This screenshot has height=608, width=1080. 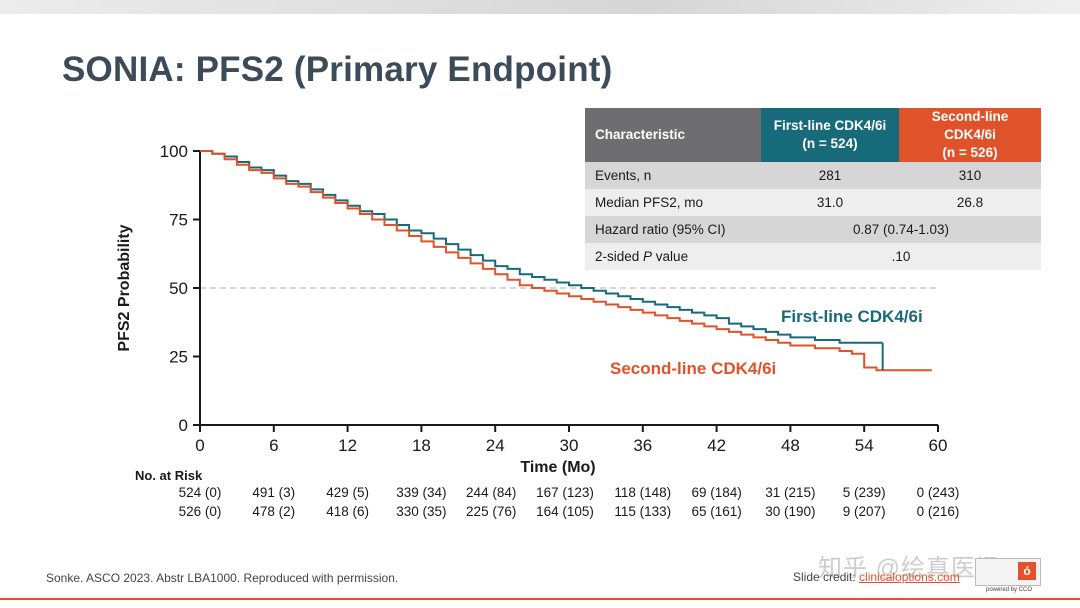 What do you see at coordinates (174, 151) in the screenshot?
I see `y-tick-label: 100` at bounding box center [174, 151].